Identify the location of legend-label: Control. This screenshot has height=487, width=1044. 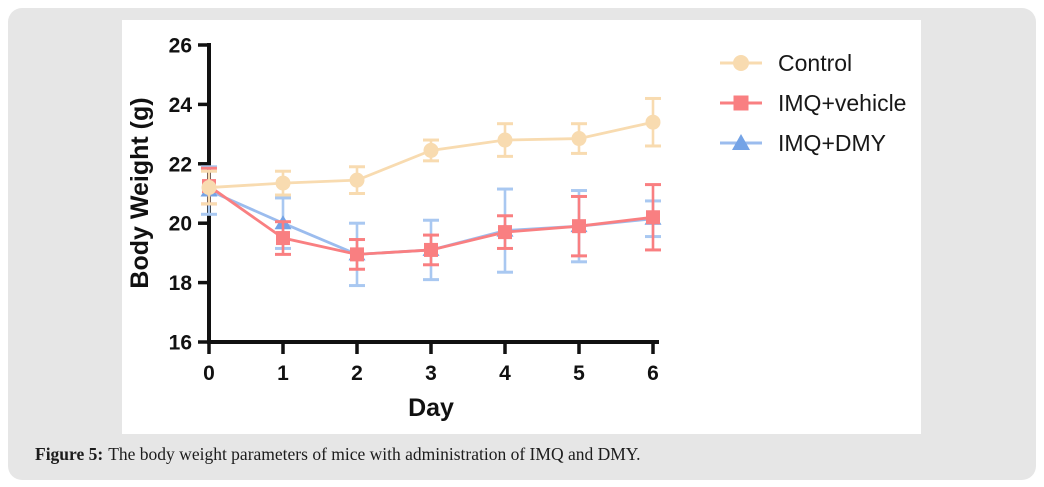
(815, 62).